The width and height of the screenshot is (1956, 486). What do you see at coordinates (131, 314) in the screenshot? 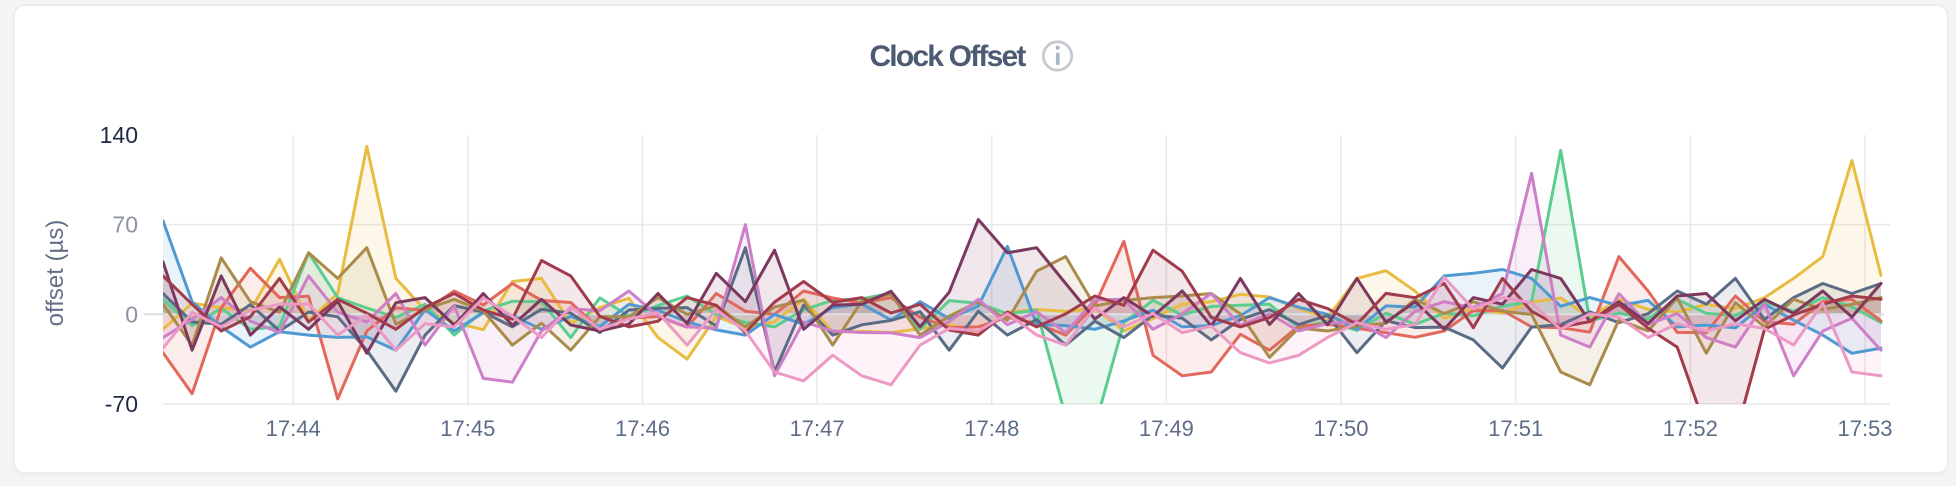
I see `svg-text: 0` at bounding box center [131, 314].